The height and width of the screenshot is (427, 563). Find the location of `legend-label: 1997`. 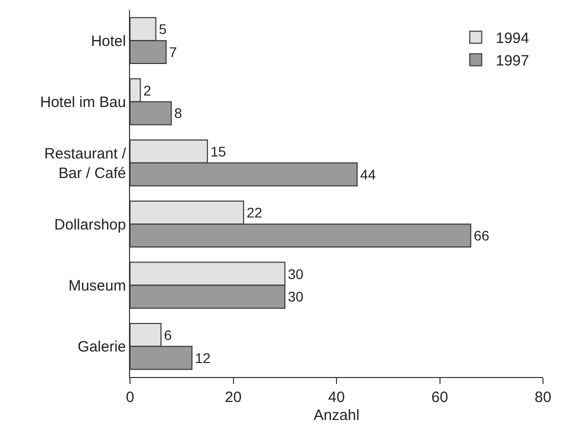

legend-label: 1997 is located at coordinates (513, 61).